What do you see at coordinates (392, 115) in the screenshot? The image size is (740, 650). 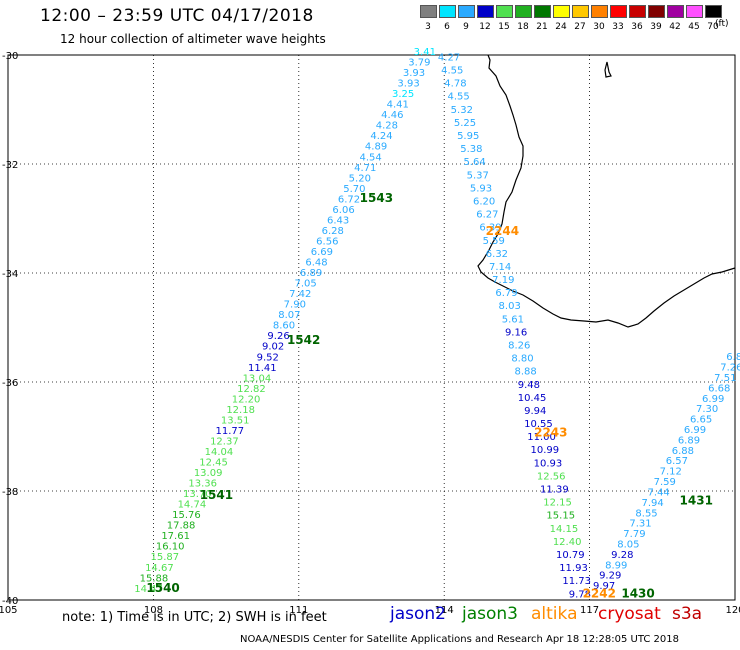 I see `wave-height-value: 4.46` at bounding box center [392, 115].